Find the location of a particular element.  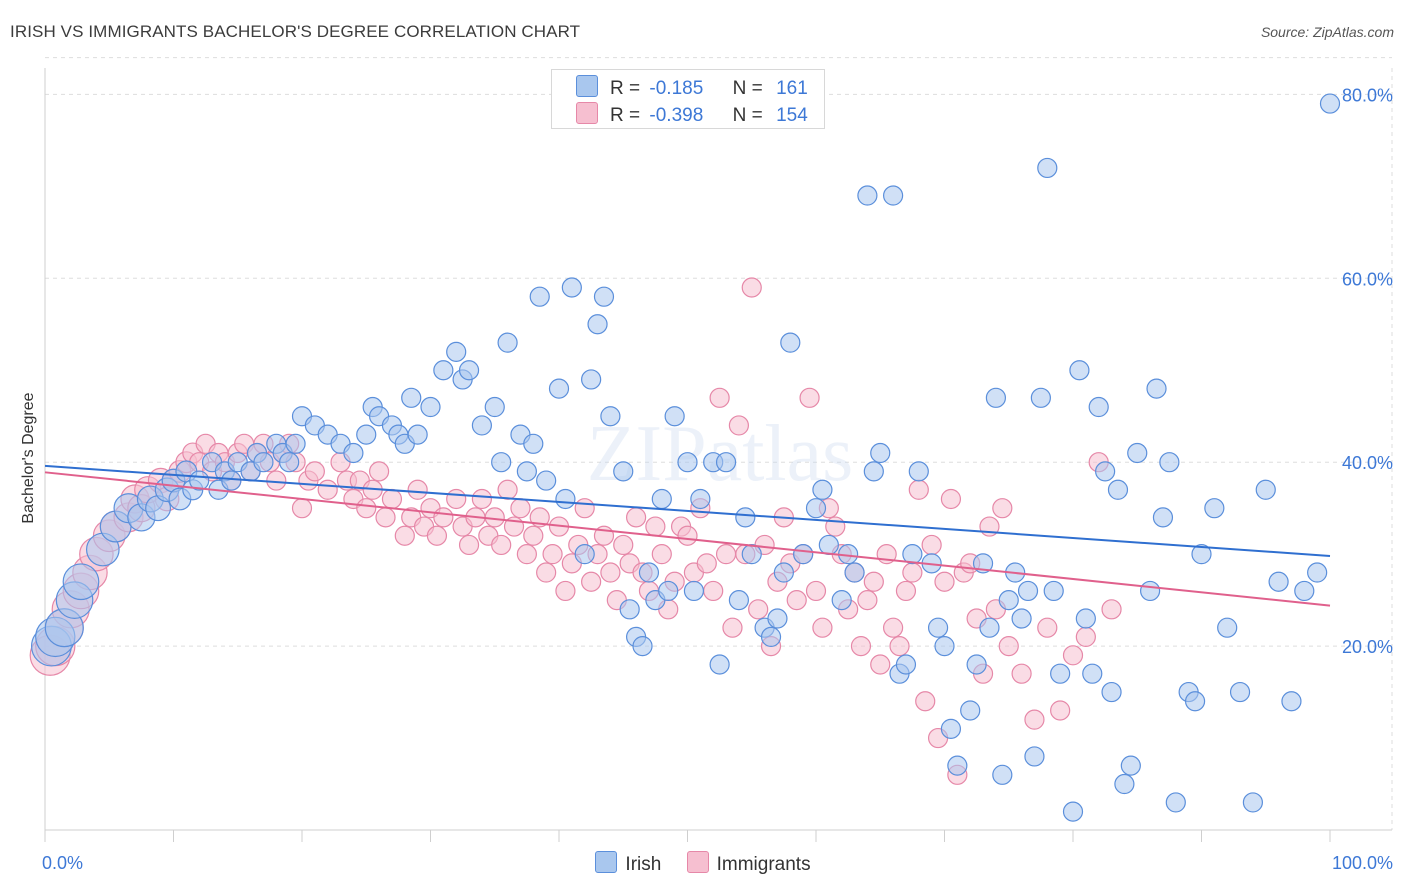

immigrants-legend-swatch is located at coordinates (697, 862).